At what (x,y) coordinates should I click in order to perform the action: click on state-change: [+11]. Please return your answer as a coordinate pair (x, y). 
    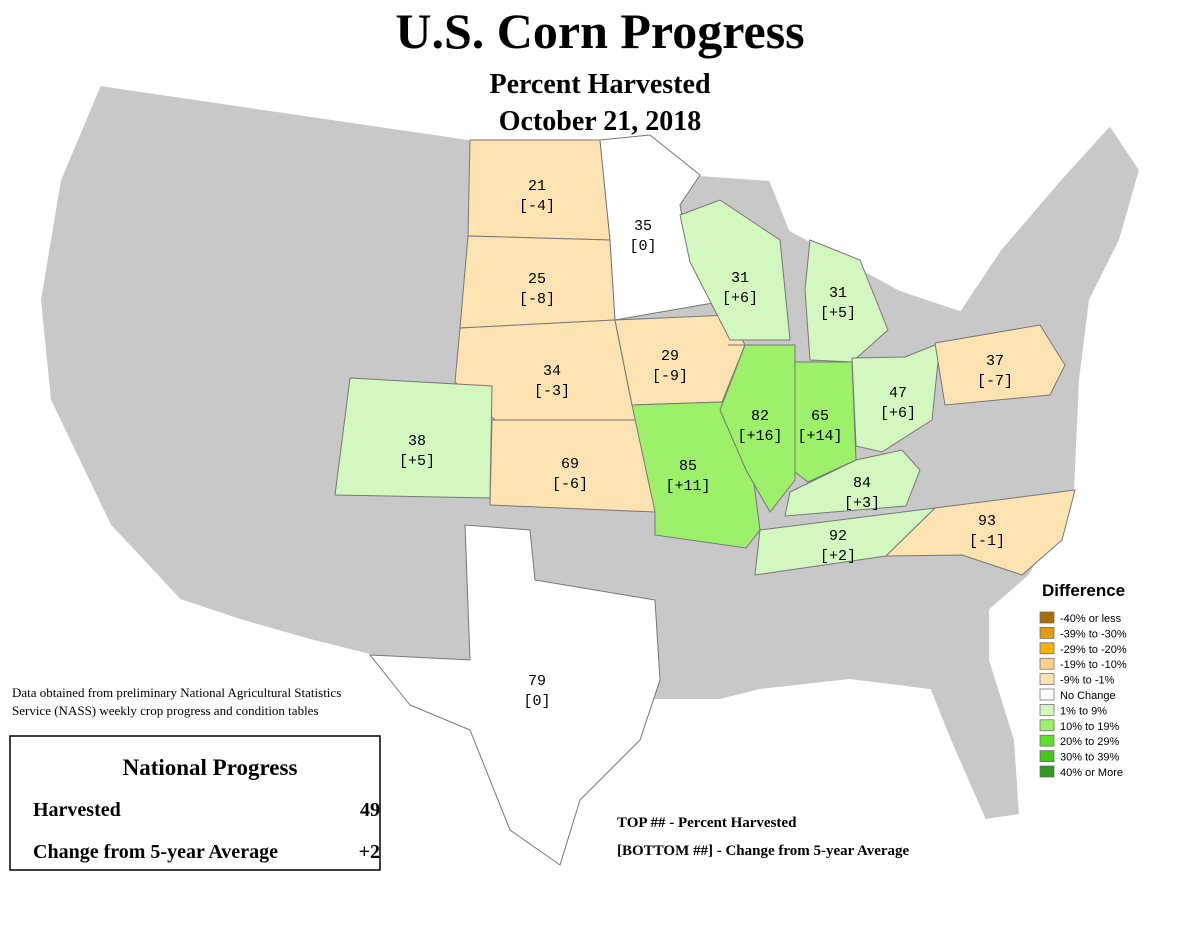
    Looking at the image, I should click on (687, 486).